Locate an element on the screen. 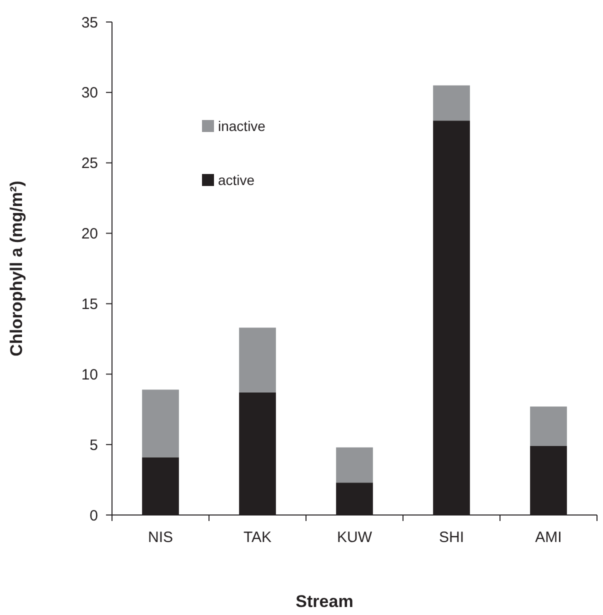  y-tick-label: 5 is located at coordinates (94, 445).